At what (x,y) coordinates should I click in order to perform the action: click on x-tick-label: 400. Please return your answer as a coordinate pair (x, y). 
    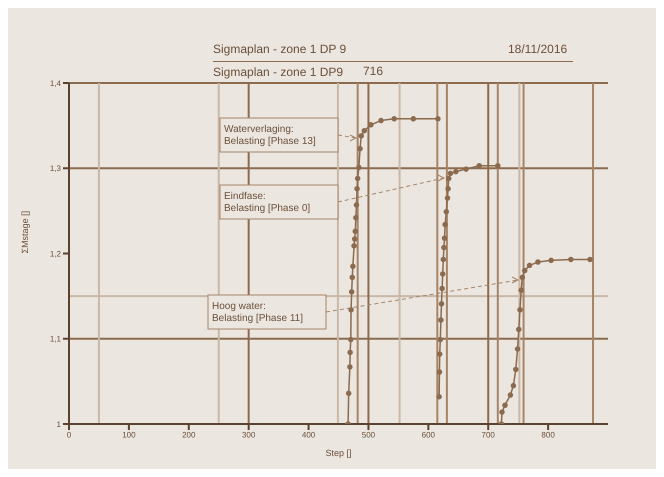
    Looking at the image, I should click on (309, 435).